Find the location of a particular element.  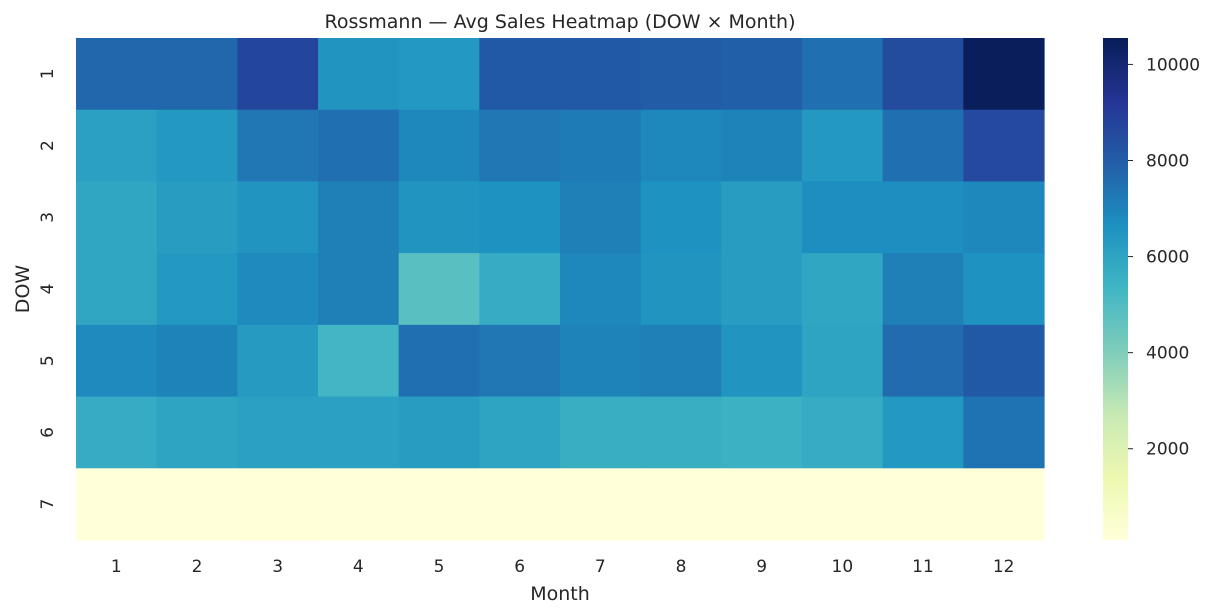

heatmap-cell-dow5-month6 is located at coordinates (520, 361).